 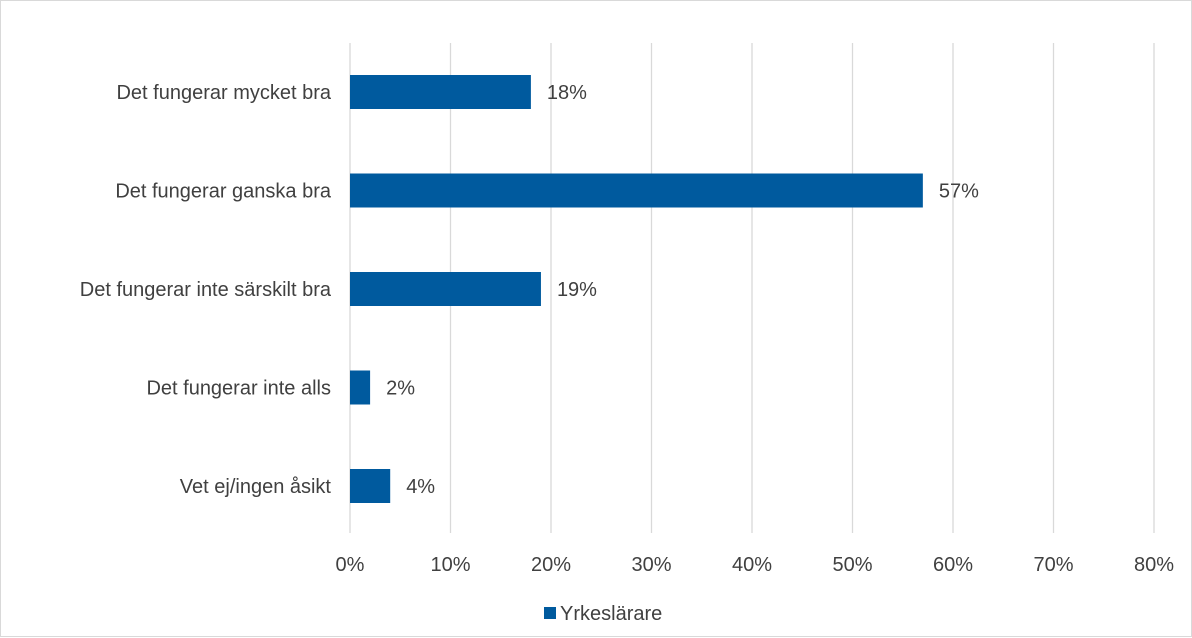 What do you see at coordinates (400, 389) in the screenshot?
I see `data-label: 2%` at bounding box center [400, 389].